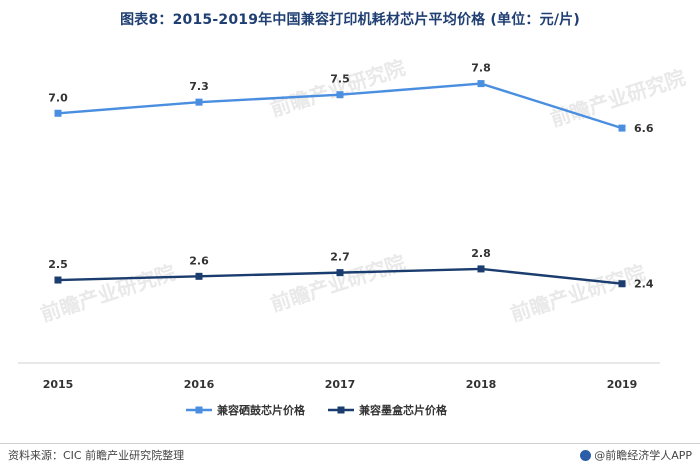 The image size is (700, 464). Describe the element at coordinates (199, 86) in the screenshot. I see `data-label: 7.3` at that location.